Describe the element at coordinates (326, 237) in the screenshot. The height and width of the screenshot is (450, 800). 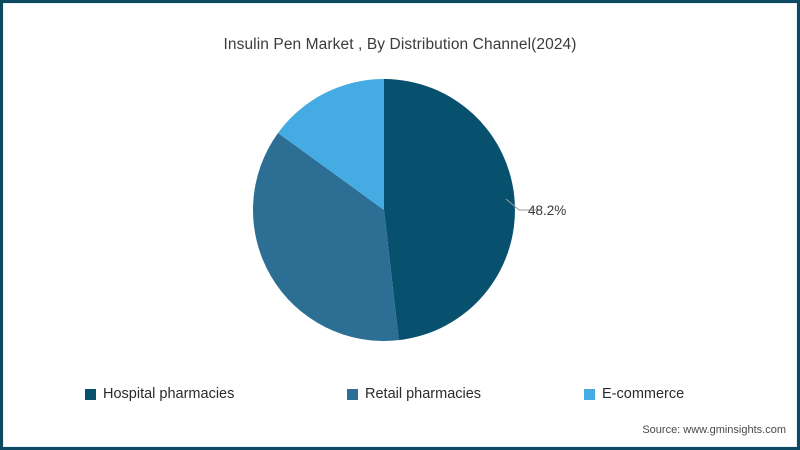
I see `pie-slice-retail-pharmacies` at that location.